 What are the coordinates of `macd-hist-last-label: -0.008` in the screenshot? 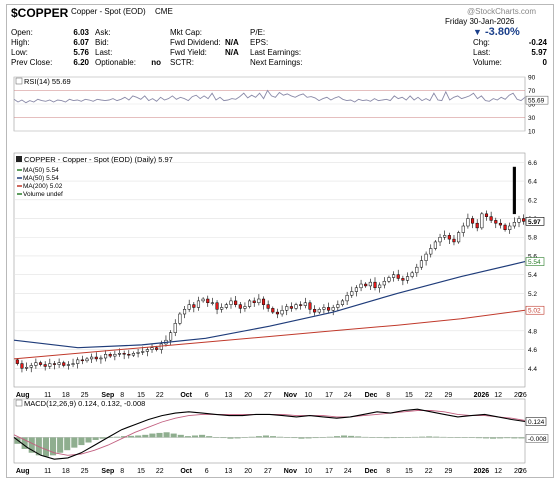 It's located at (537, 439).